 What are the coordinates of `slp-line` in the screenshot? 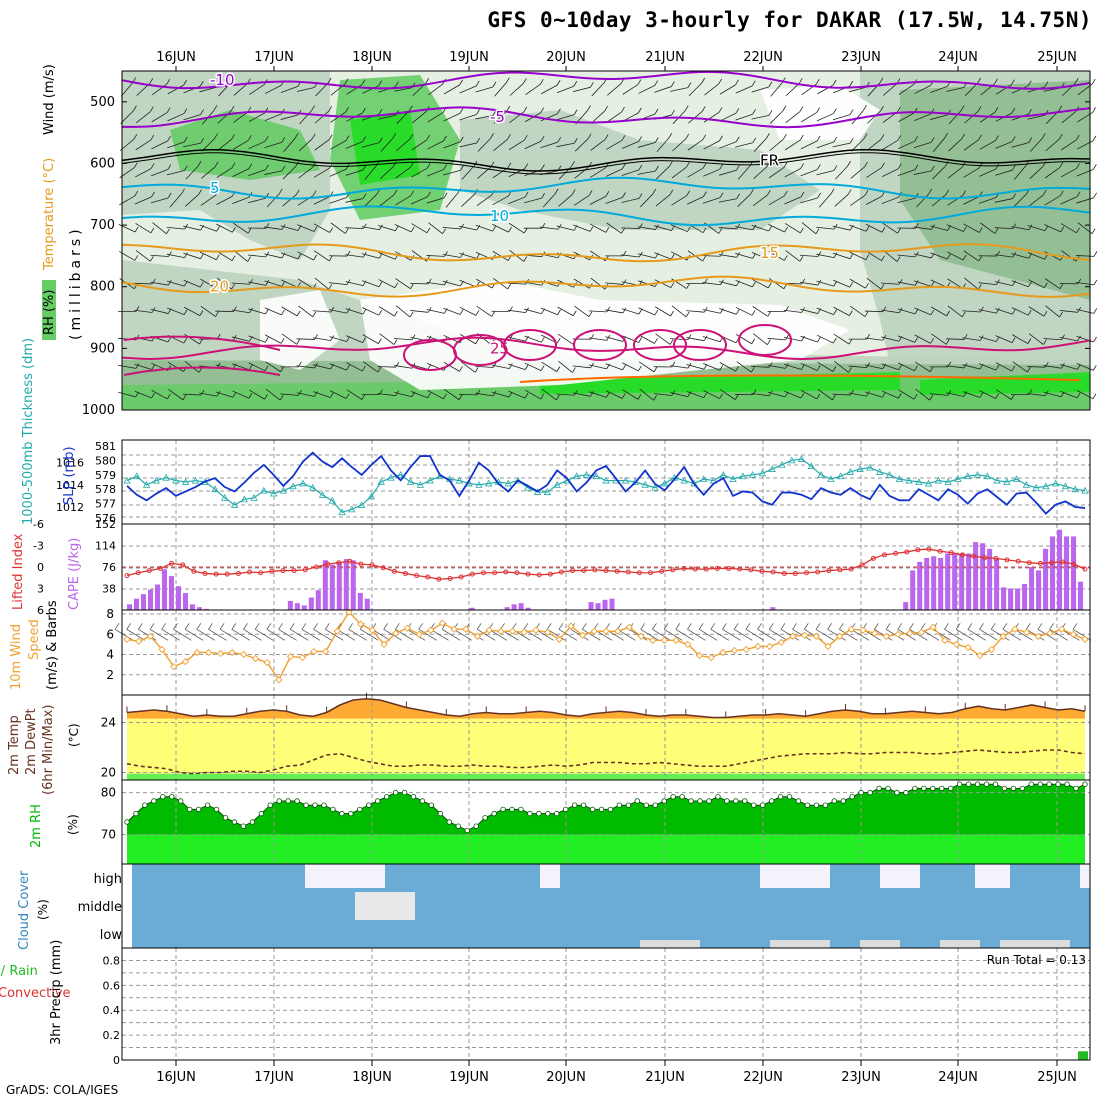 It's located at (606, 483).